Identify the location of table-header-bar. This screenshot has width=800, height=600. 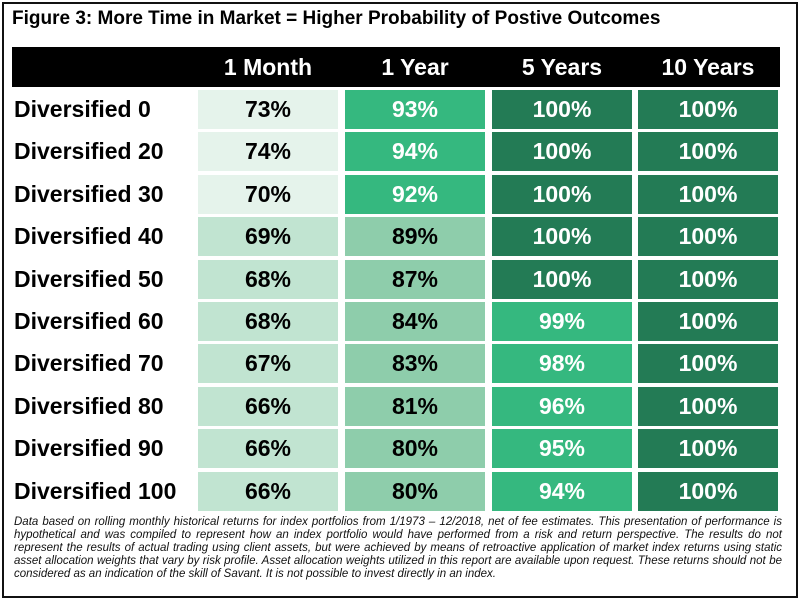
(396, 67).